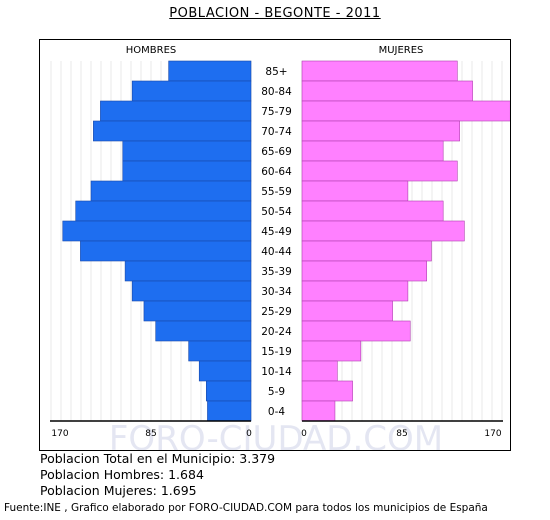  What do you see at coordinates (276, 132) in the screenshot?
I see `age-label: 70-74` at bounding box center [276, 132].